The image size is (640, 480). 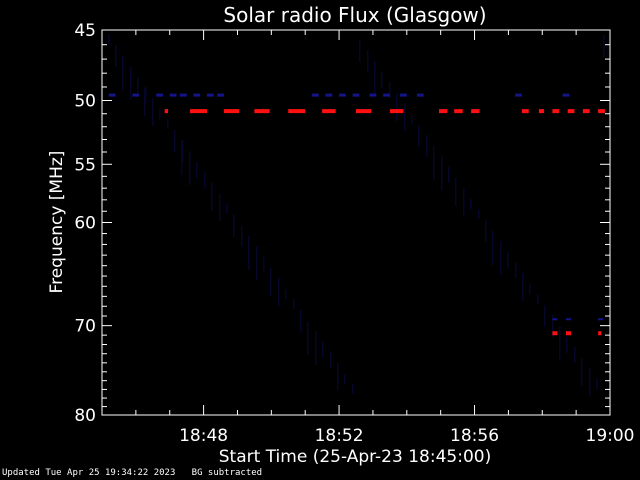 What do you see at coordinates (600, 333) in the screenshot?
I see `red-burst-segment` at bounding box center [600, 333].